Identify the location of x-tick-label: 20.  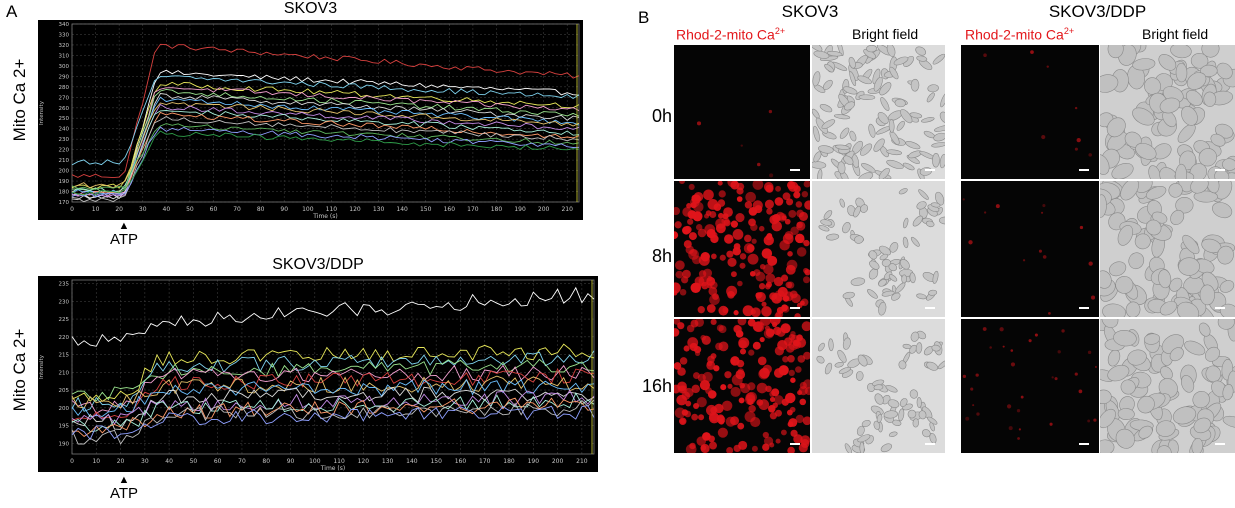
(121, 461).